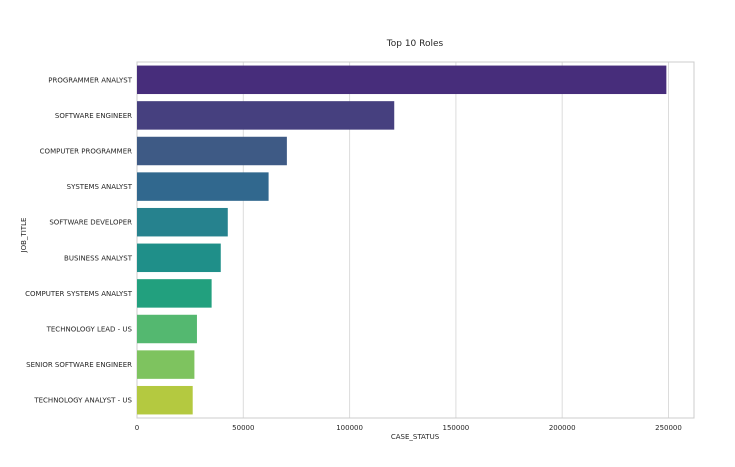 The width and height of the screenshot is (735, 467). I want to click on category-label: SENIOR SOFTWARE ENGINEER, so click(79, 365).